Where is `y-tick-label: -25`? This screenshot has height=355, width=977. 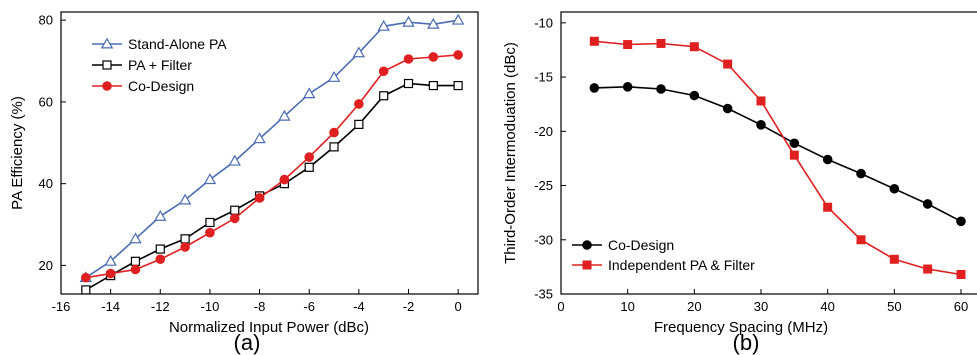
y-tick-label: -25 is located at coordinates (543, 185).